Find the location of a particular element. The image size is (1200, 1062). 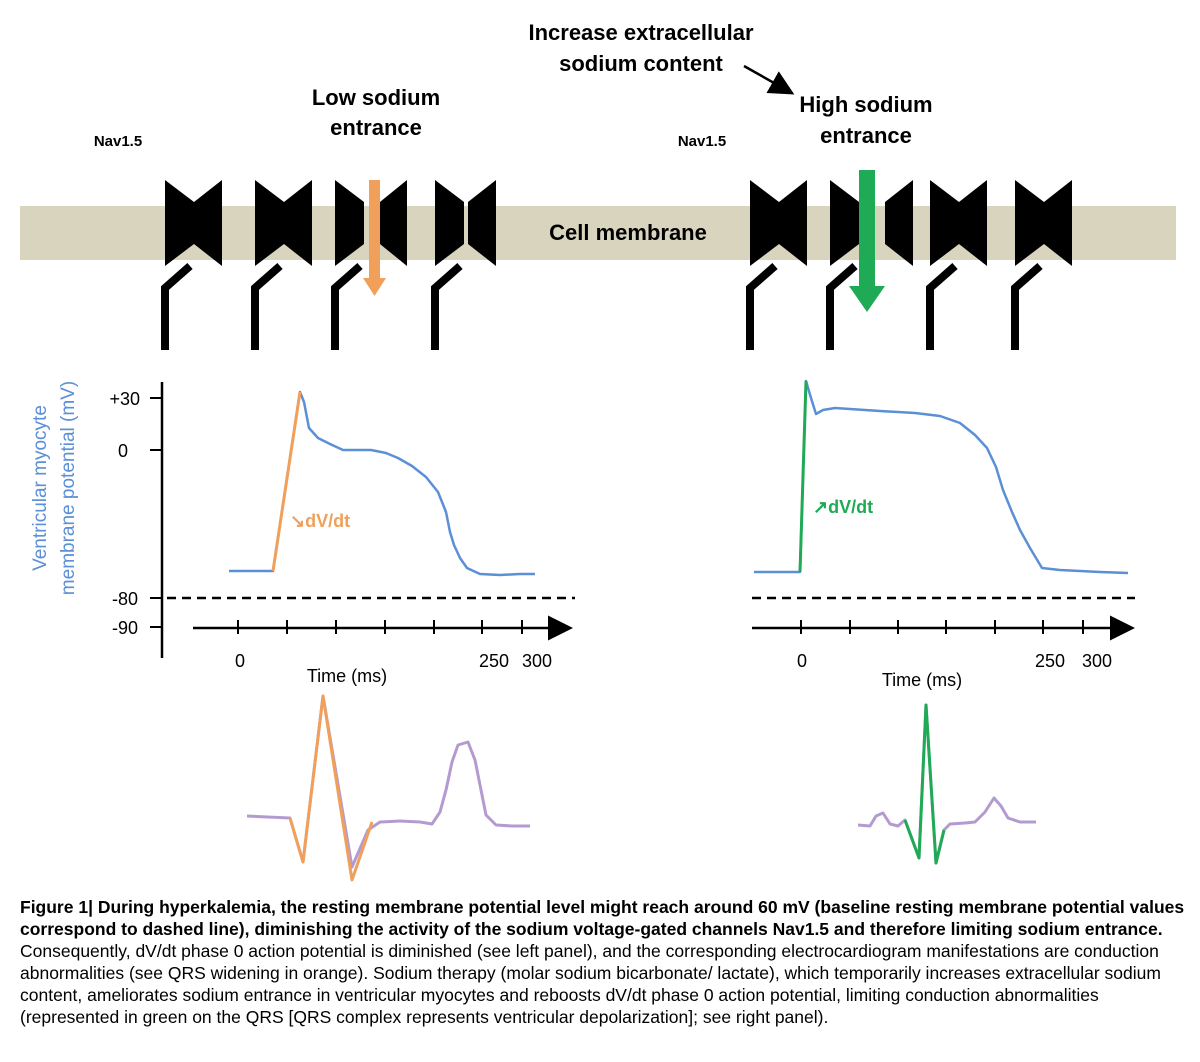

left-channels is located at coordinates (328, 265).